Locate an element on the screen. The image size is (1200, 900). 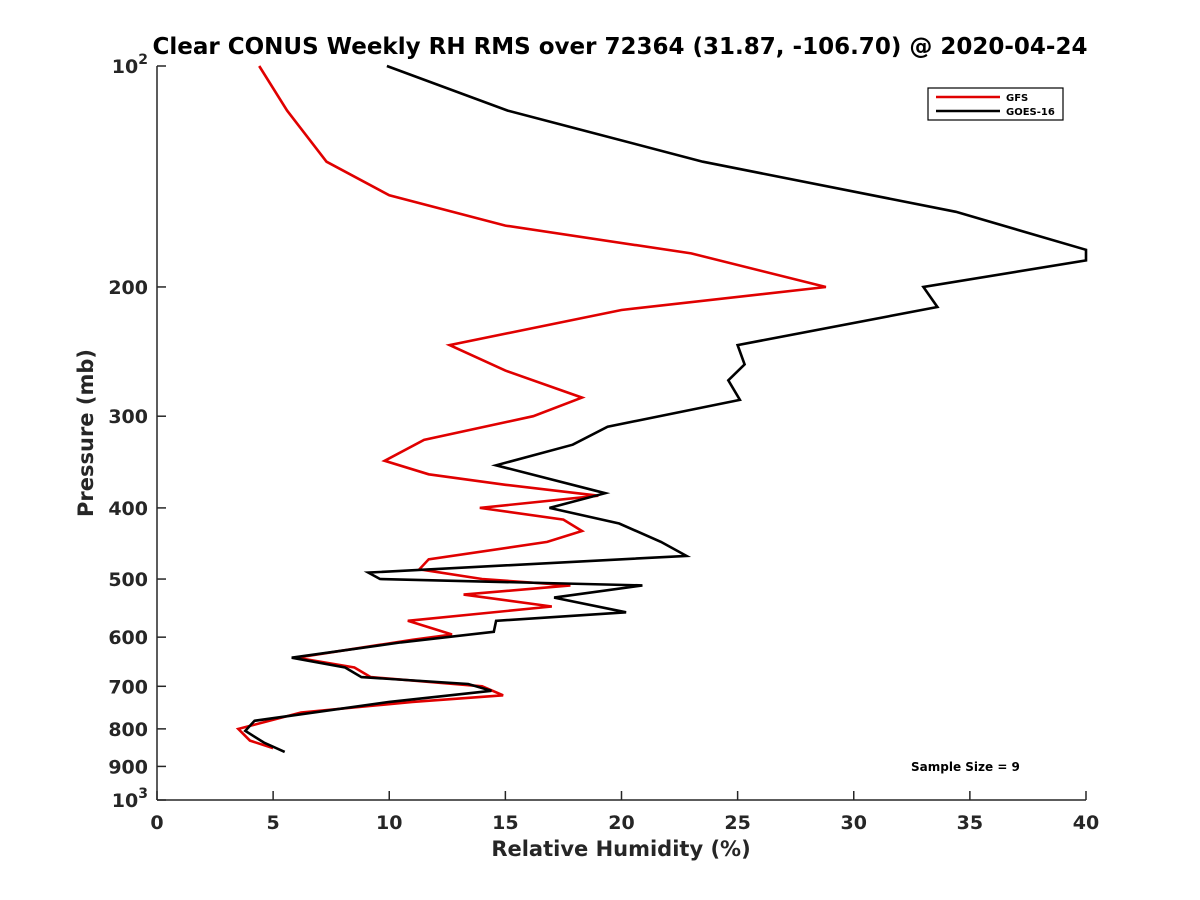
sample-size-annotation: Sample Size = 9 is located at coordinates (965, 767).